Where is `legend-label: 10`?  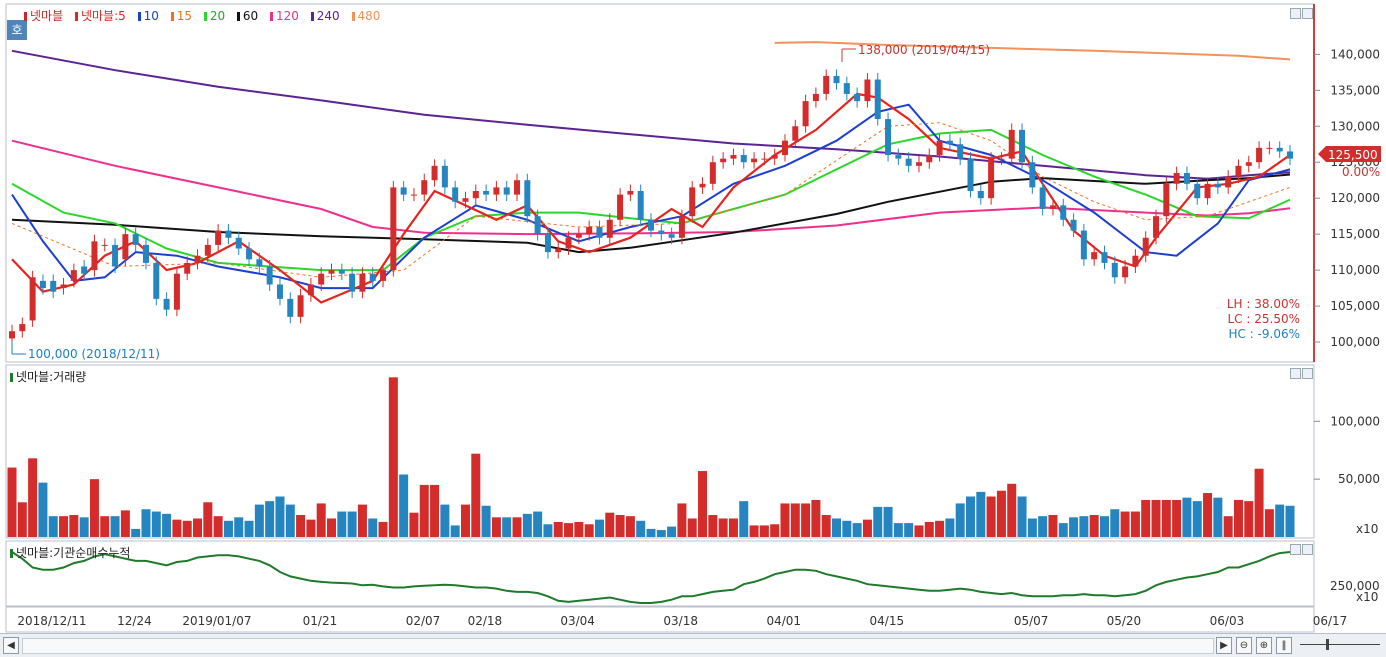 legend-label: 10 is located at coordinates (151, 16).